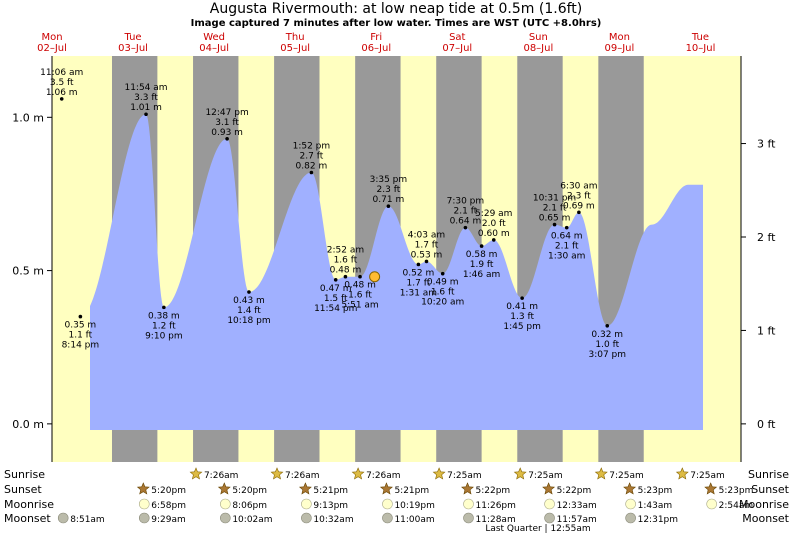 The width and height of the screenshot is (793, 537). What do you see at coordinates (164, 326) in the screenshot?
I see `extreme-label: 1.2 ft` at bounding box center [164, 326].